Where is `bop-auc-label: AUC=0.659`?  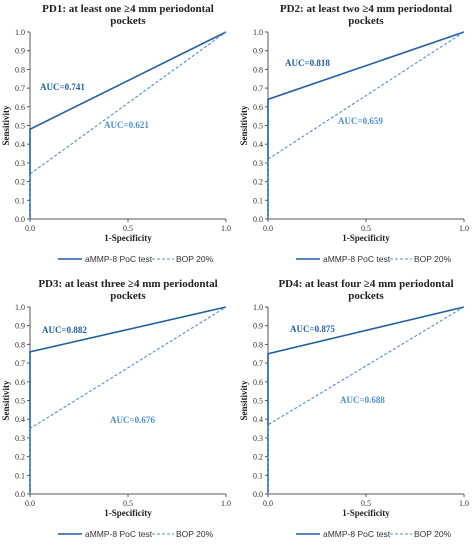
bop-auc-label: AUC=0.659 is located at coordinates (360, 121).